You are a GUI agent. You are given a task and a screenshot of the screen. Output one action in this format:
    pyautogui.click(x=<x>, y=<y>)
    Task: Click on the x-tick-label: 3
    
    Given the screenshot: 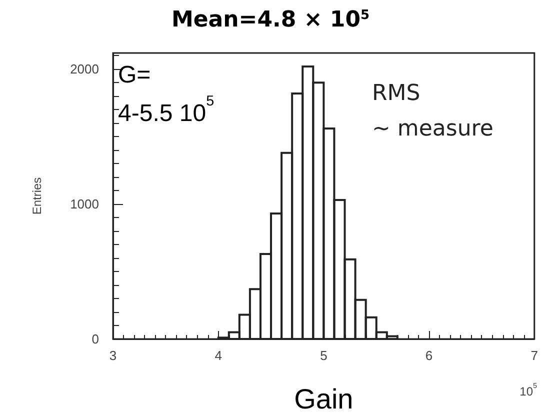 What is the action you would take?
    pyautogui.click(x=113, y=355)
    